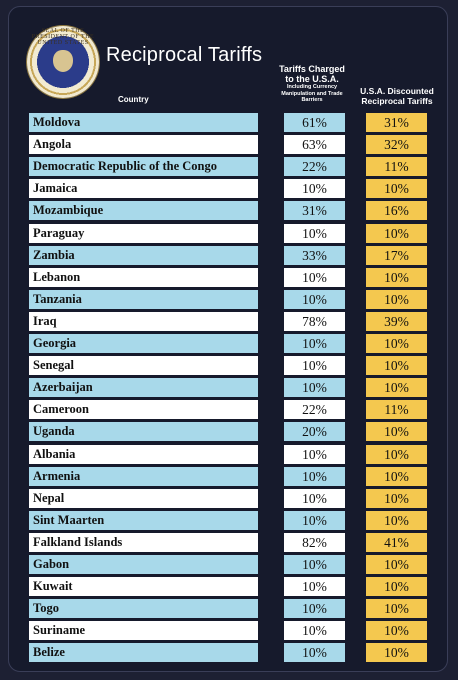 The image size is (458, 680). What do you see at coordinates (314, 211) in the screenshot?
I see `charged-cell: 31%` at bounding box center [314, 211].